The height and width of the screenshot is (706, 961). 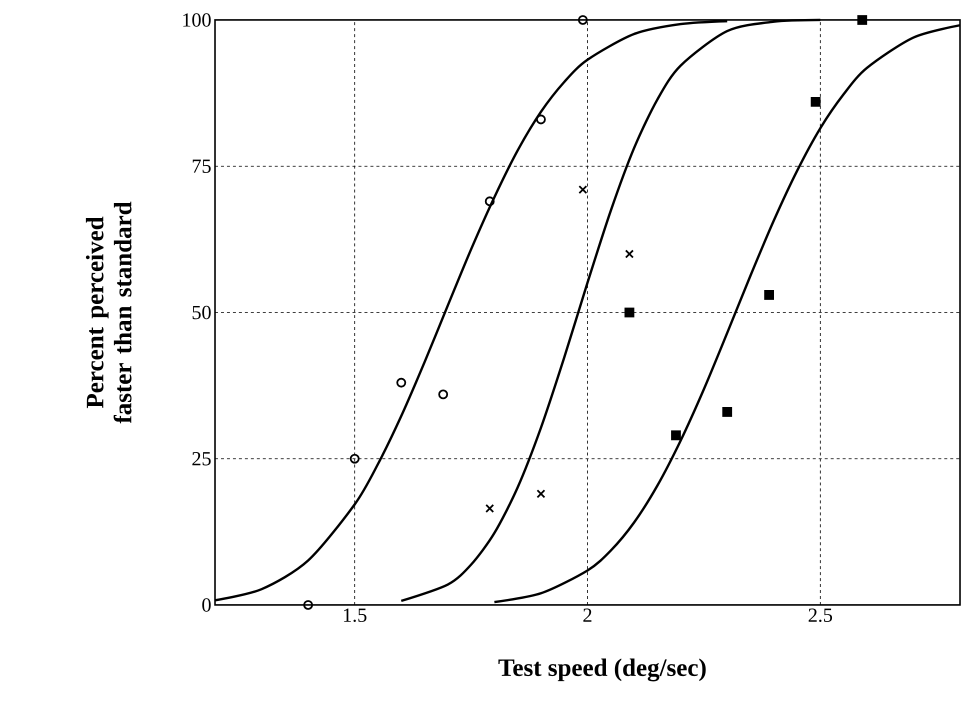 I want to click on y-tick-label: 25, so click(x=201, y=459).